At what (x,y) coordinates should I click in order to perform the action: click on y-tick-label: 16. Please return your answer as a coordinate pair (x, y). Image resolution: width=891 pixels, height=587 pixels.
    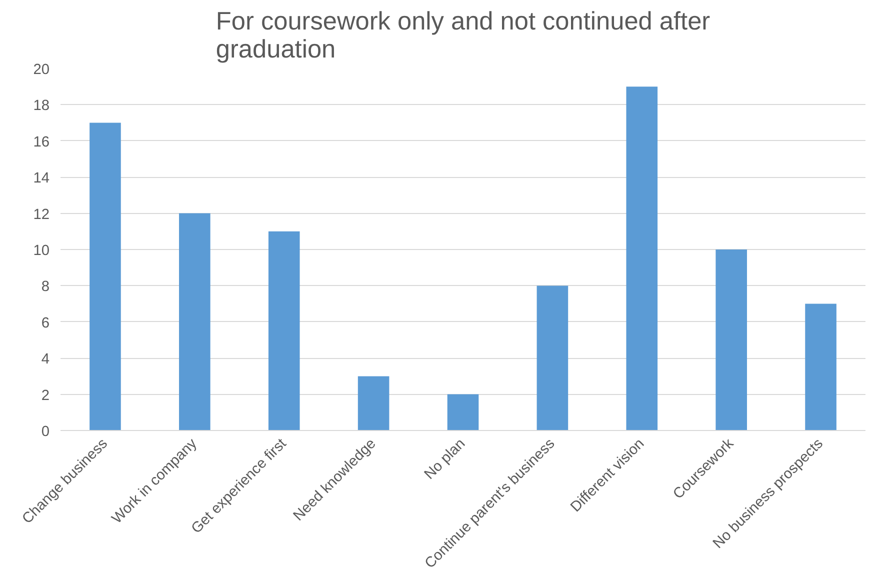
    Looking at the image, I should click on (41, 142).